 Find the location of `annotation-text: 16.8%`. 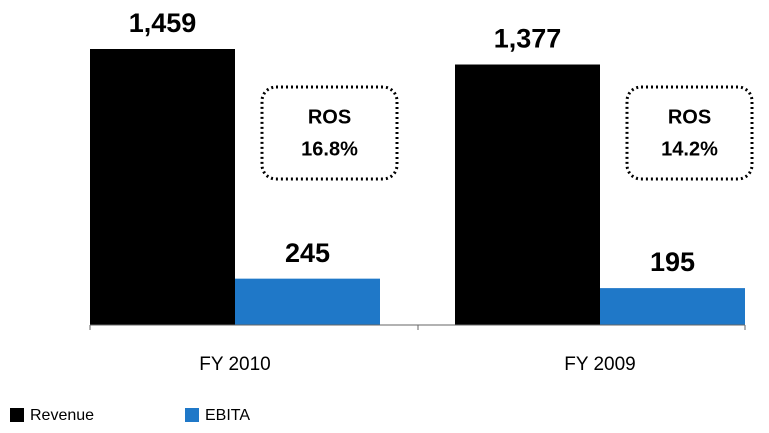

annotation-text: 16.8% is located at coordinates (329, 149).